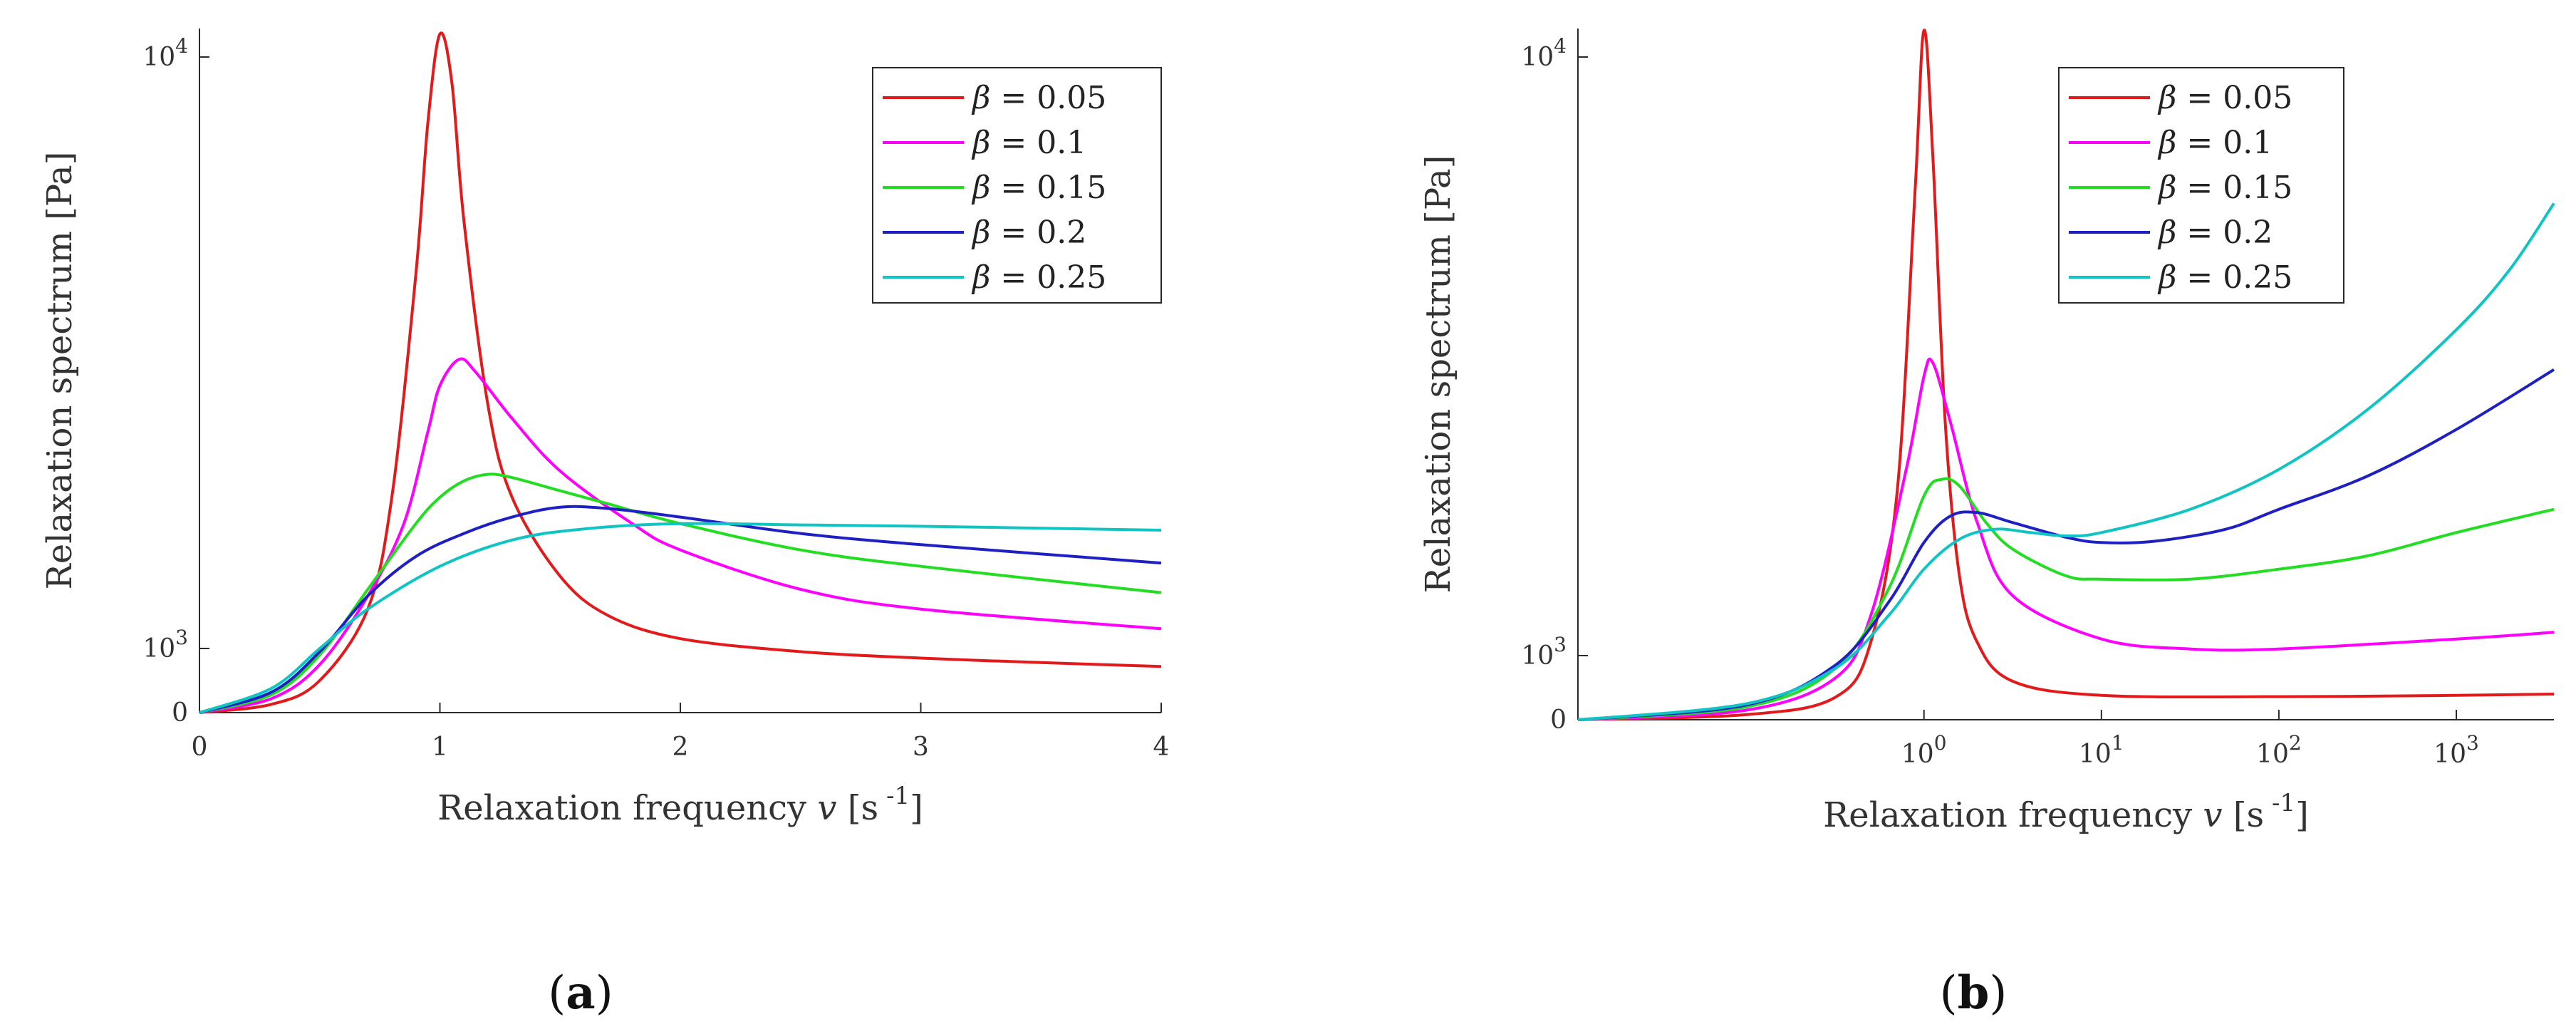 This screenshot has height=1034, width=2576. What do you see at coordinates (2101, 750) in the screenshot?
I see `x-tick-label: 10¹` at bounding box center [2101, 750].